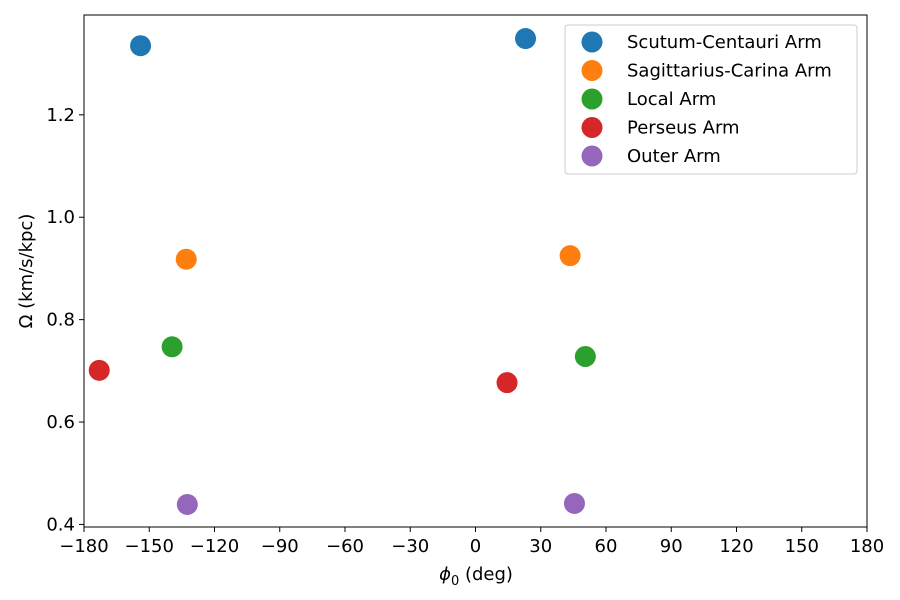 This screenshot has width=900, height=600. I want to click on x-tick-label: −180, so click(83, 546).